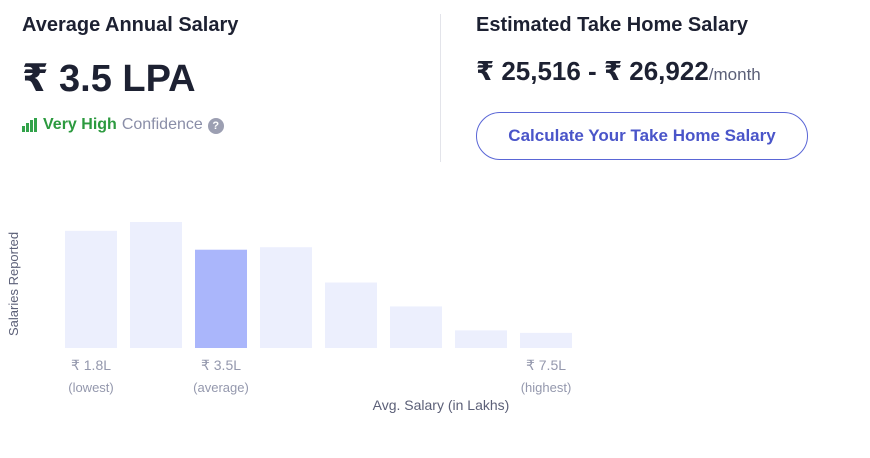 The width and height of the screenshot is (870, 458). I want to click on chart-tick-value: ₹ 7.5L, so click(546, 365).